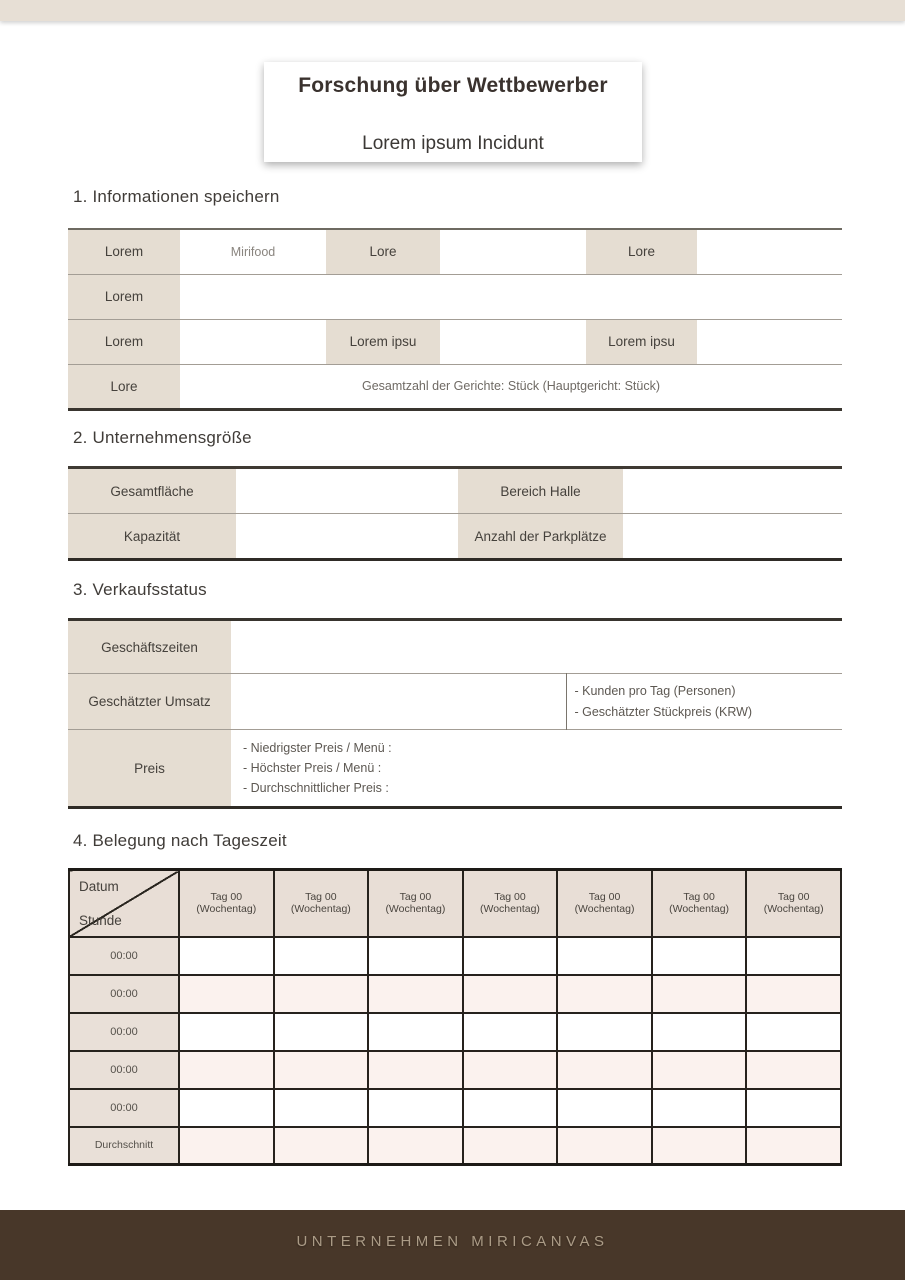 This screenshot has height=1280, width=905. Describe the element at coordinates (152, 490) in the screenshot. I see `size-label-cell: Gesamtfläche` at that location.